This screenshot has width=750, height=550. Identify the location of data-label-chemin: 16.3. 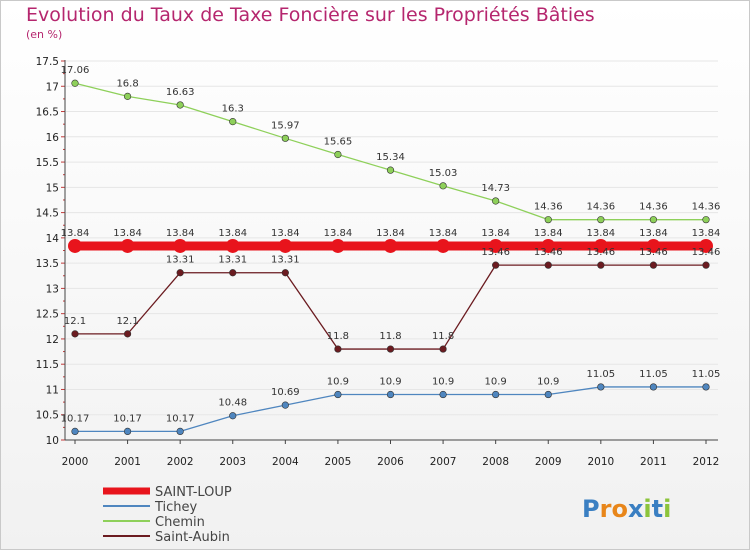
(233, 109).